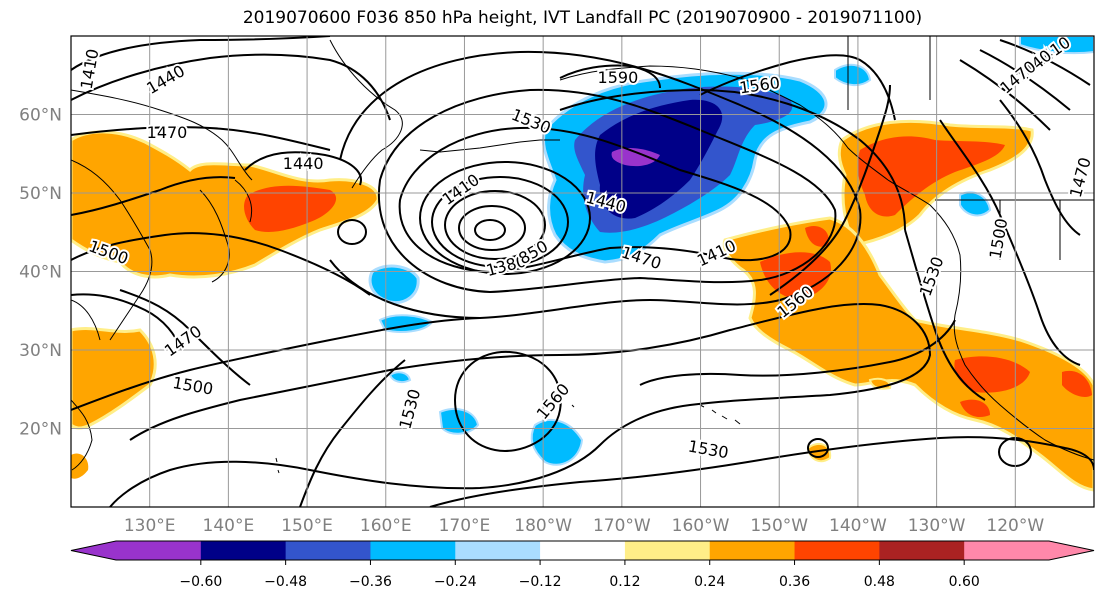 This screenshot has height=601, width=1105. Describe the element at coordinates (200, 582) in the screenshot. I see `colorbar-tick-label: −0.60` at that location.